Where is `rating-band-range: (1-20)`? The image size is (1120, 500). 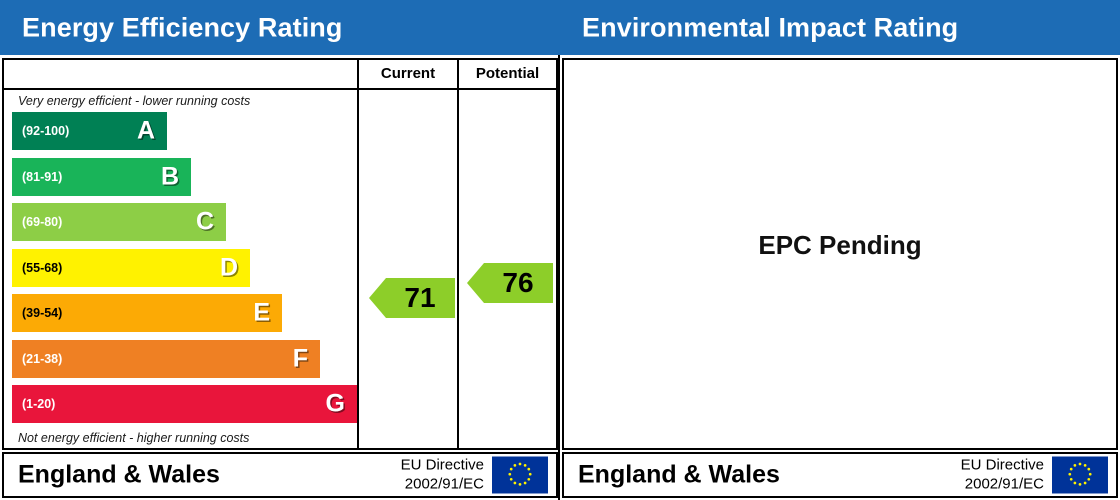 rating-band-range: (1-20) is located at coordinates (39, 403).